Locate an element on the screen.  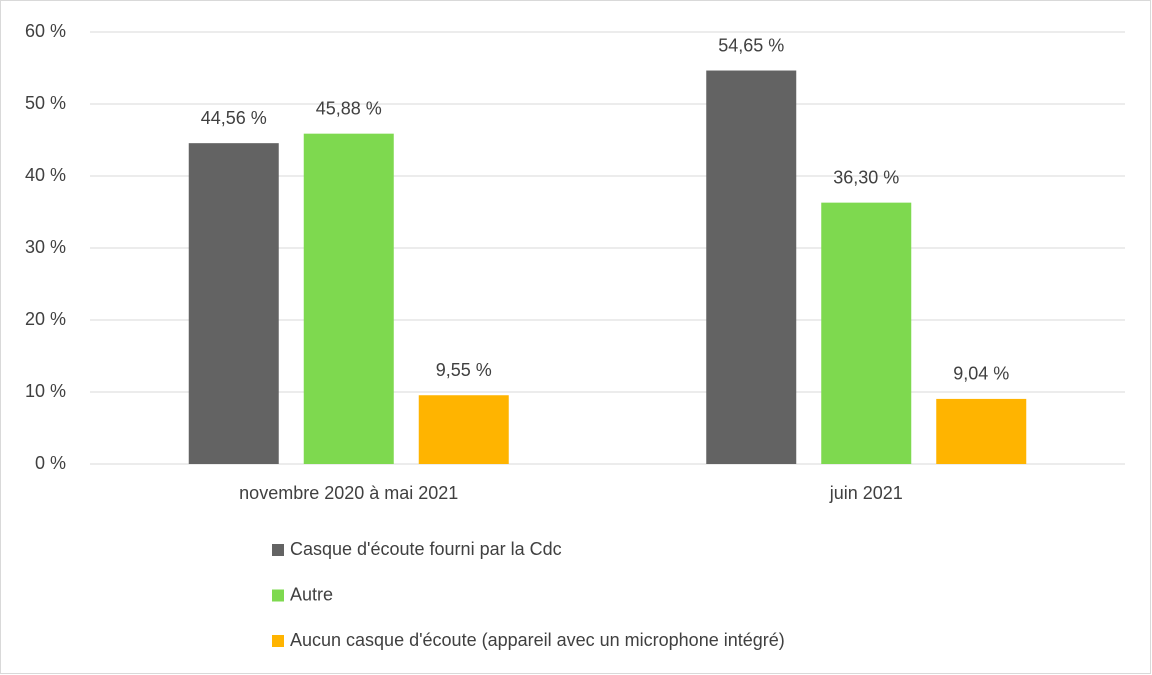
x-tick-label: novembre 2020 à mai 2021 is located at coordinates (348, 493).